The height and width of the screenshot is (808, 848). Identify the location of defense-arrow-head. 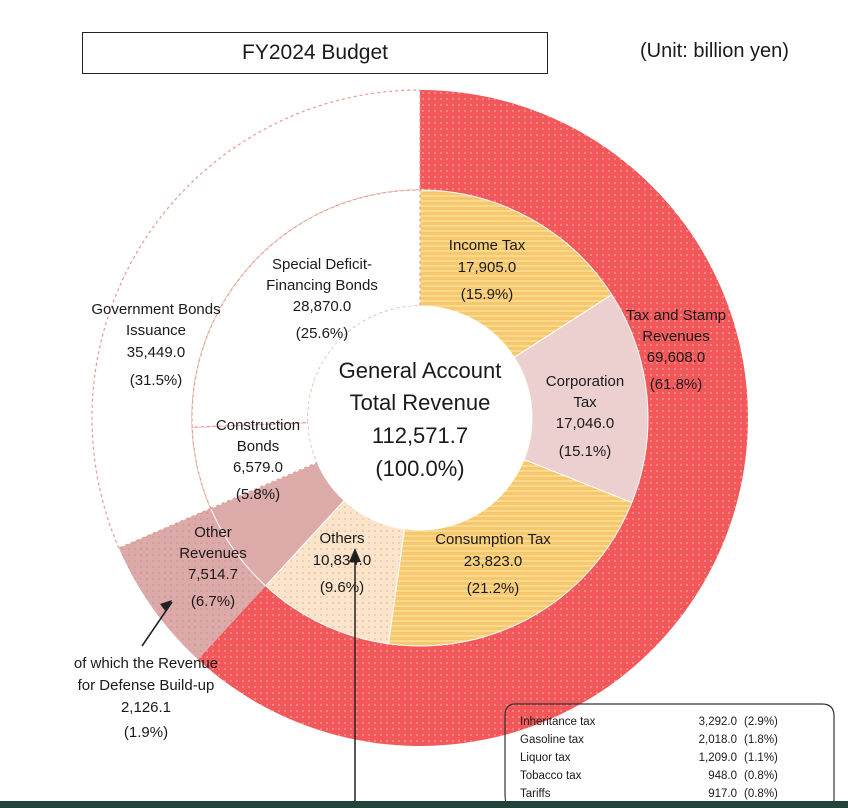
(166, 606).